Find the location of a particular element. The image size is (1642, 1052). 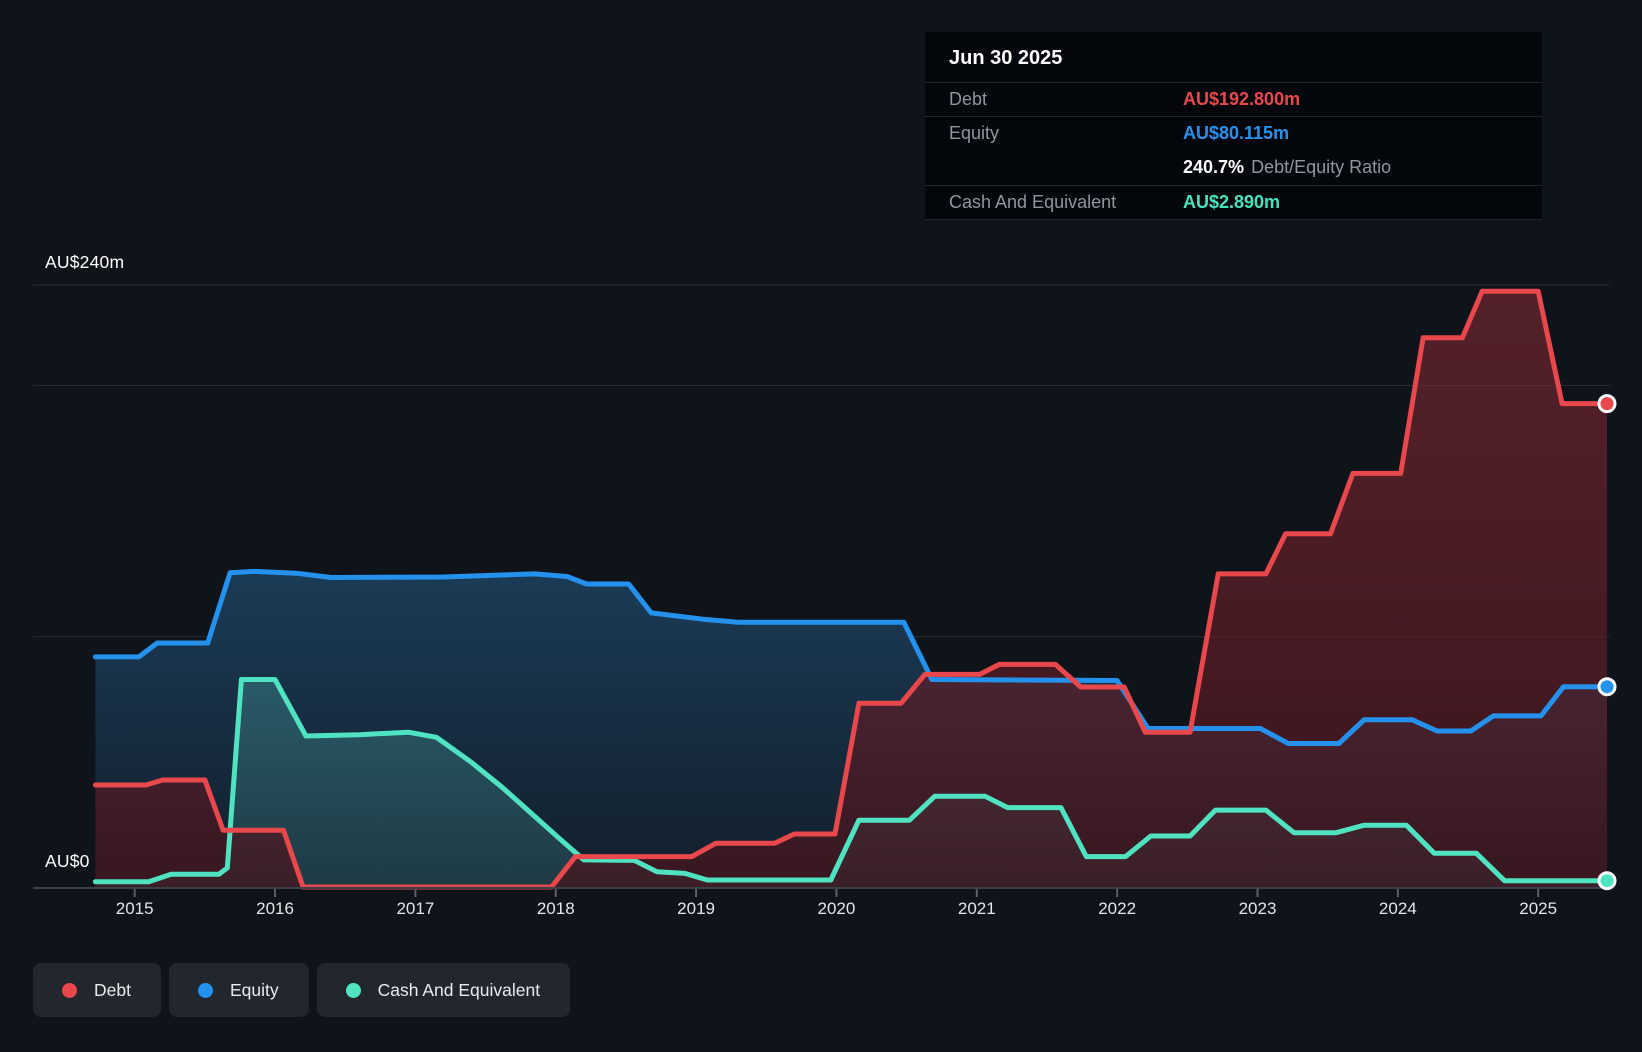

equity-dot-icon is located at coordinates (205, 990).